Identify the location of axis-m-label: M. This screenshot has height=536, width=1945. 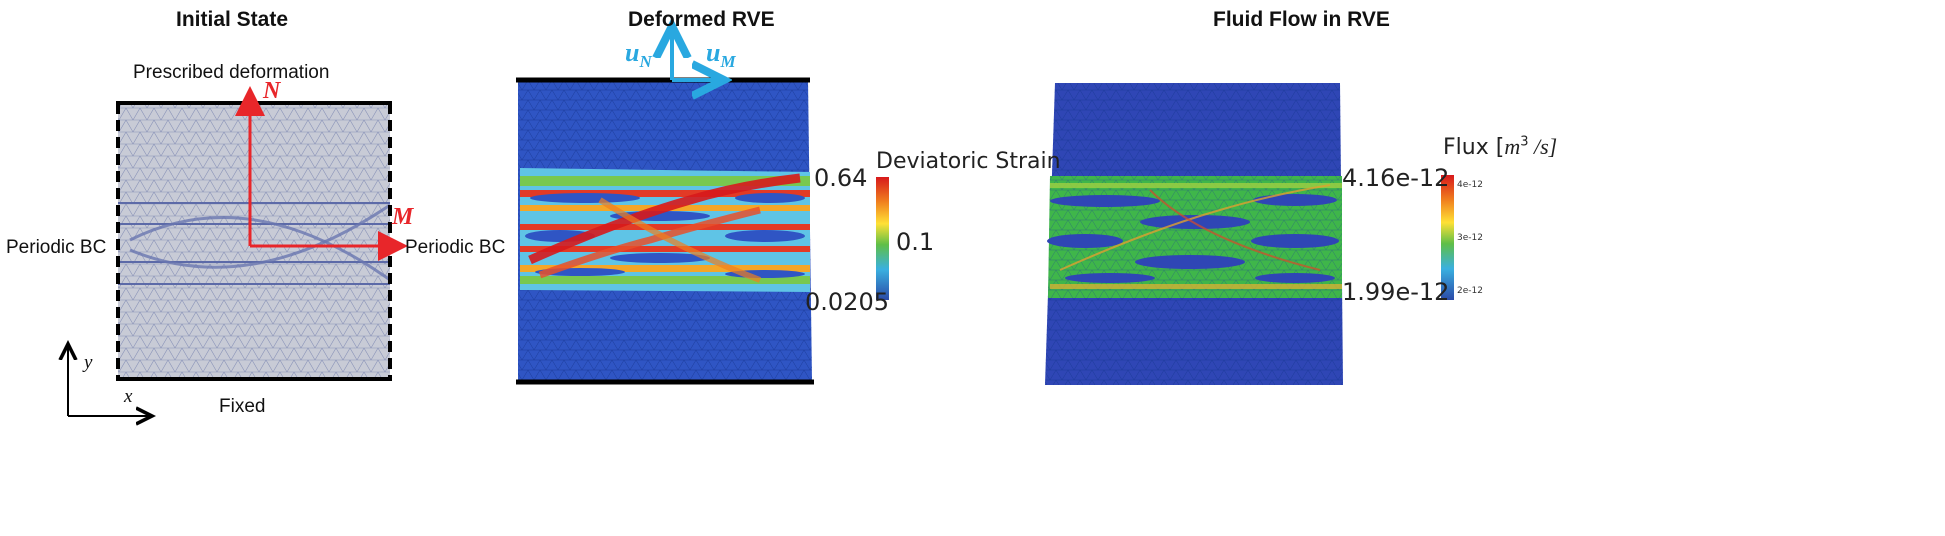
(403, 217).